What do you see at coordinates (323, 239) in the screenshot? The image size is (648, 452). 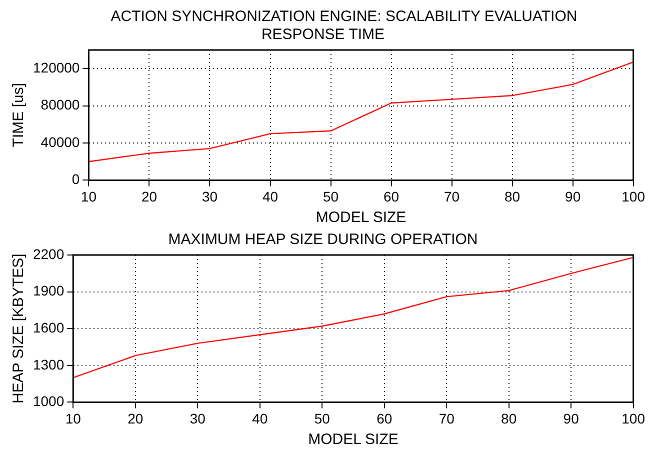 I see `chart-title: MAXIMUM HEAP SIZE DURING OPERATION` at bounding box center [323, 239].